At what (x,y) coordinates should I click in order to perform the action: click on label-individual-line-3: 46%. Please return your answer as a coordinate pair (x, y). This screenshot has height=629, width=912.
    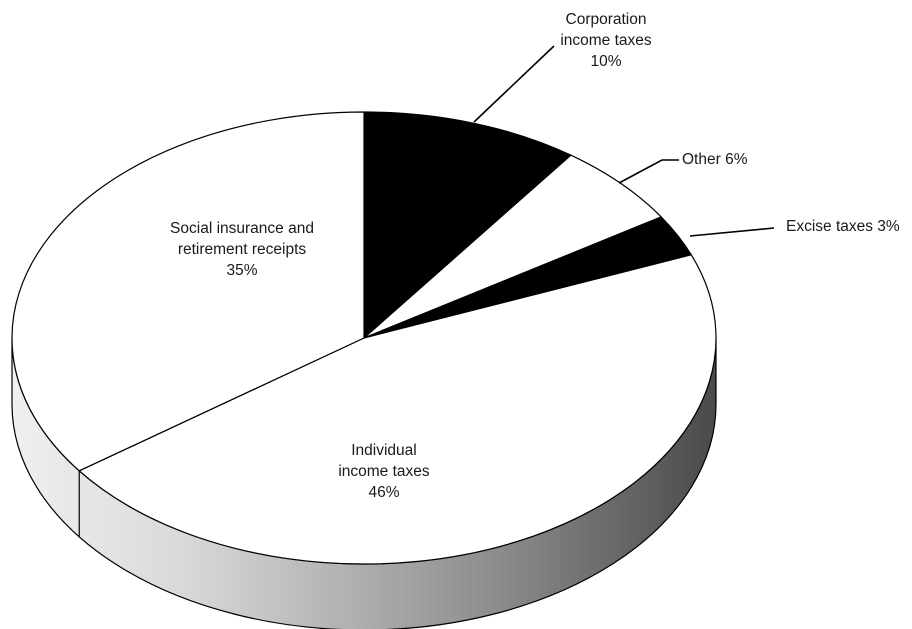
    Looking at the image, I should click on (383, 492).